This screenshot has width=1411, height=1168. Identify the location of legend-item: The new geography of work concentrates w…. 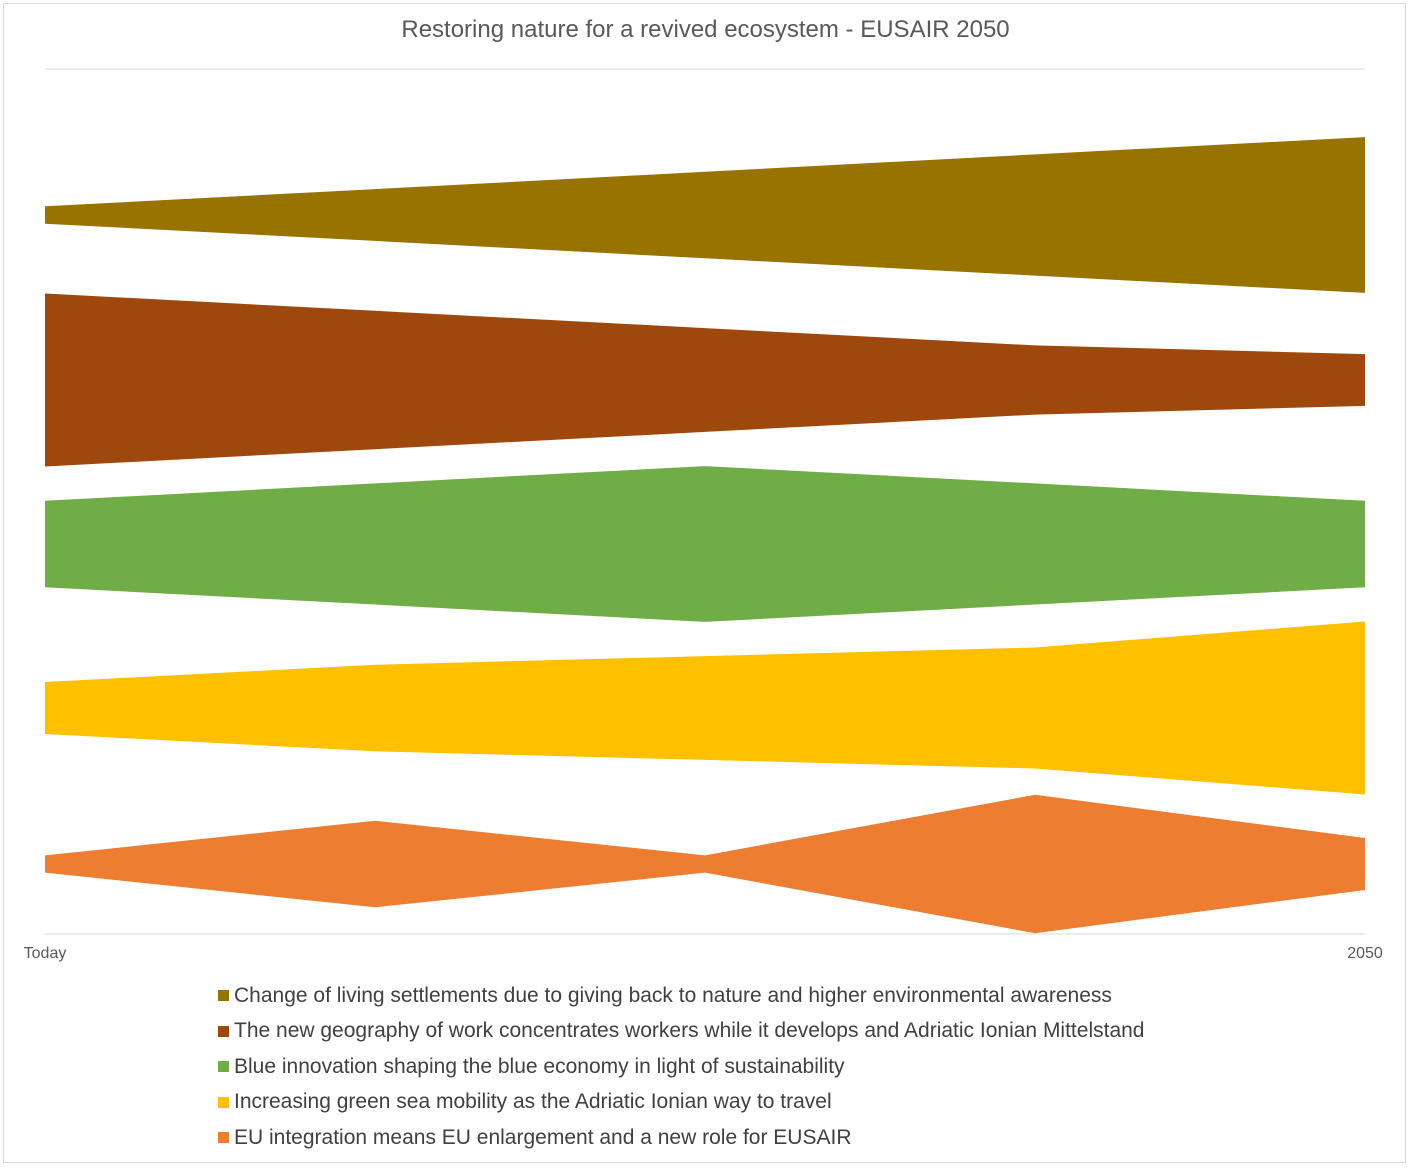
(681, 1032).